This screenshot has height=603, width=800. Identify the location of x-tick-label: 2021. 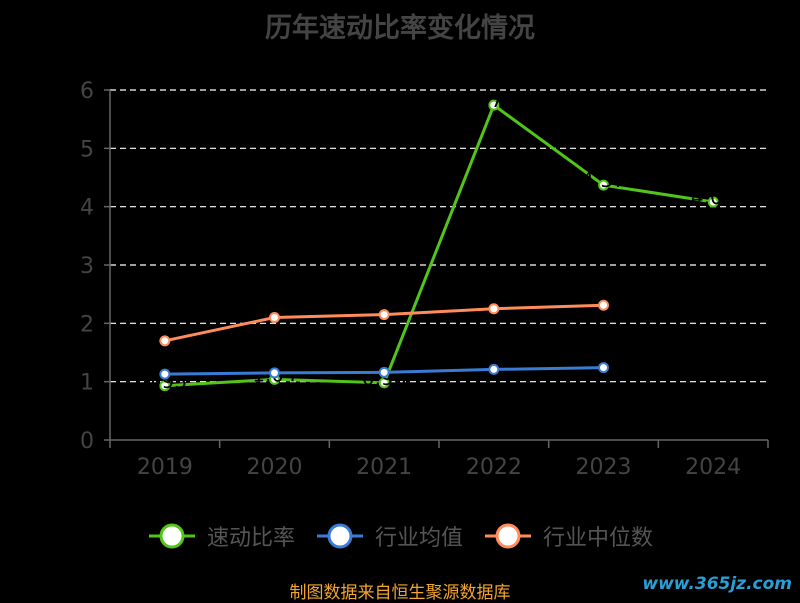
(384, 467).